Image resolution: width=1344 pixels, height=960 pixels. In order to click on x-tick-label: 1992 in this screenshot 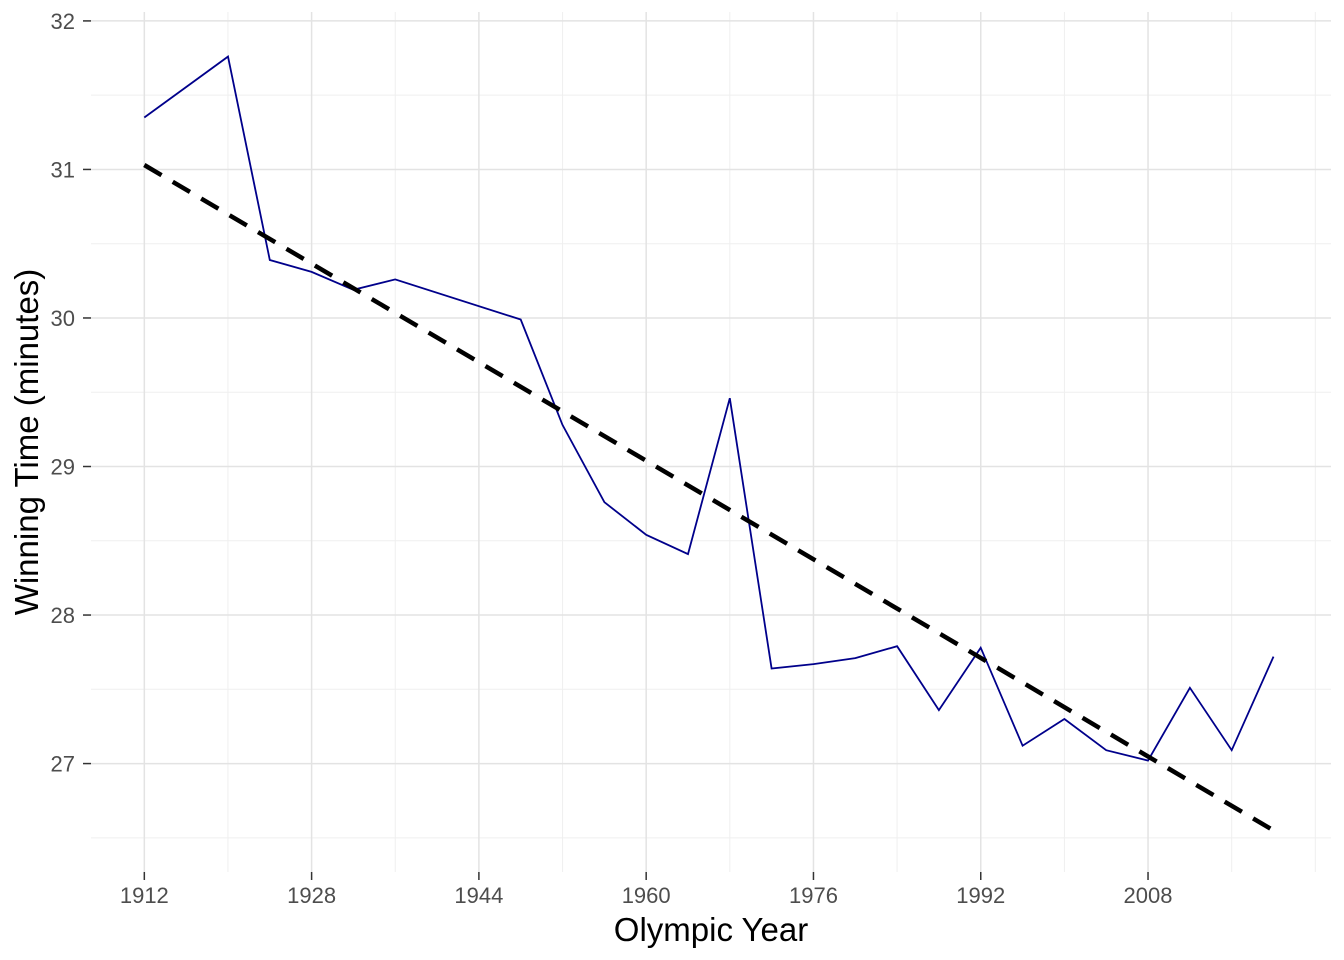, I will do `click(980, 895)`.